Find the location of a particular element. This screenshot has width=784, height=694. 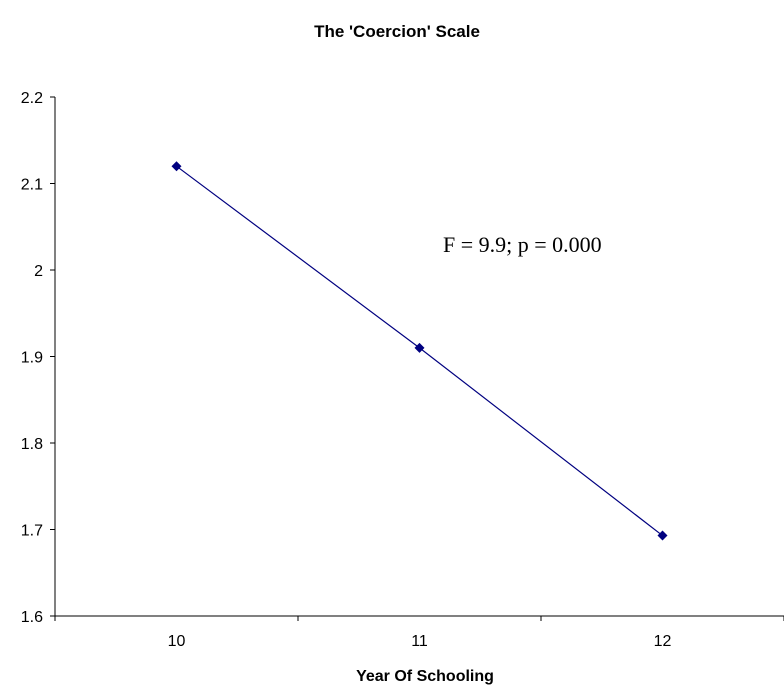

stats-annotation: F = 9.9; p = 0.000 is located at coordinates (522, 244).